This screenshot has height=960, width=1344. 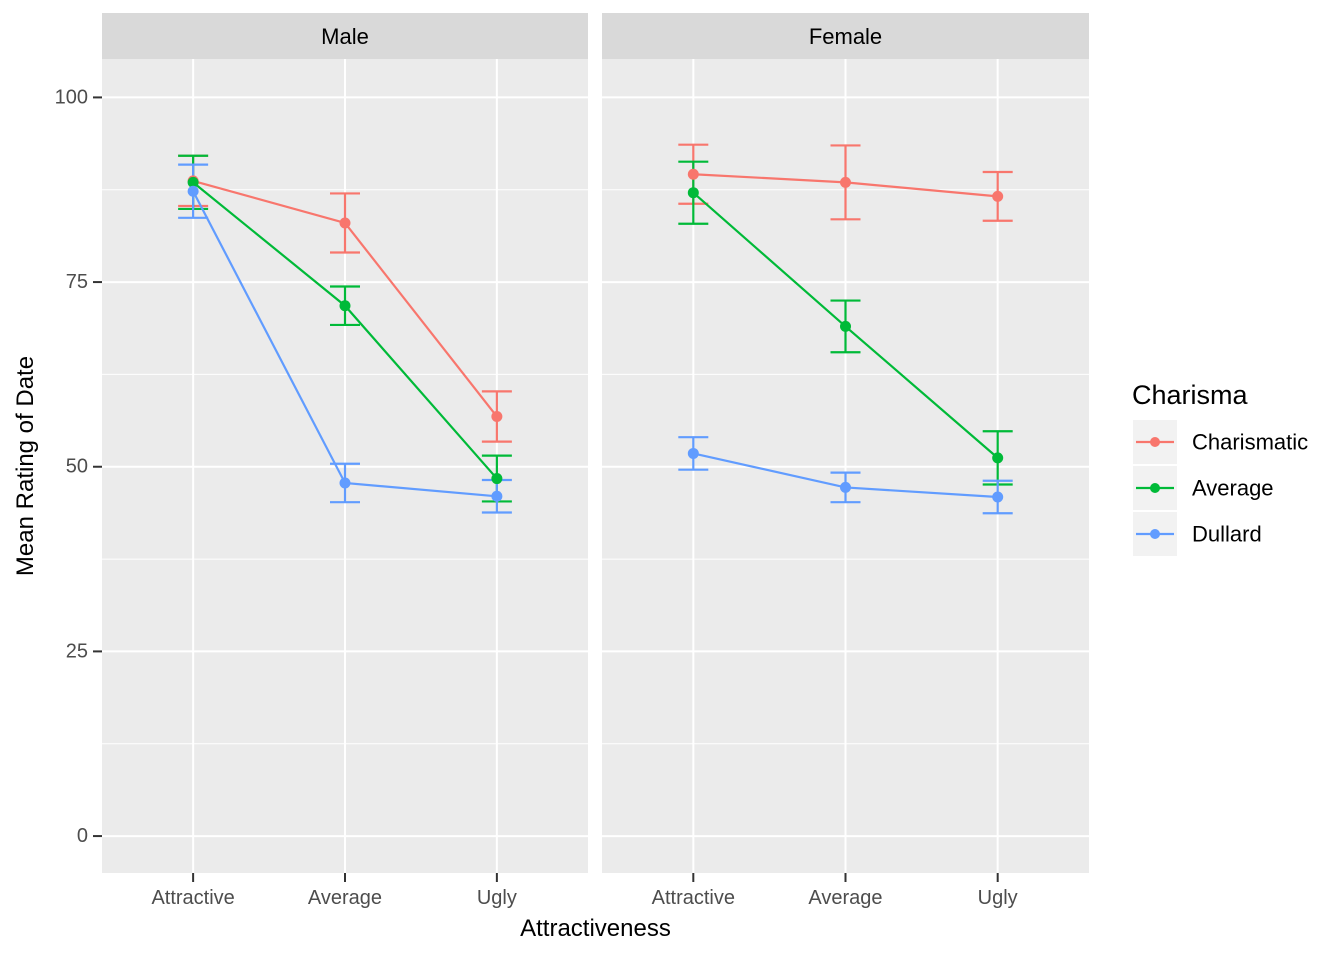 What do you see at coordinates (82, 836) in the screenshot?
I see `y-axis-tick-label: 0` at bounding box center [82, 836].